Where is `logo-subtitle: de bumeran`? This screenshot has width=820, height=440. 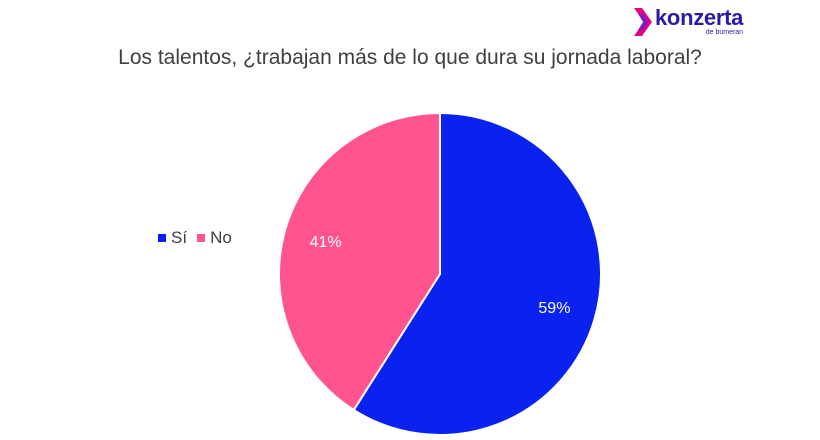 logo-subtitle: de bumeran is located at coordinates (724, 32).